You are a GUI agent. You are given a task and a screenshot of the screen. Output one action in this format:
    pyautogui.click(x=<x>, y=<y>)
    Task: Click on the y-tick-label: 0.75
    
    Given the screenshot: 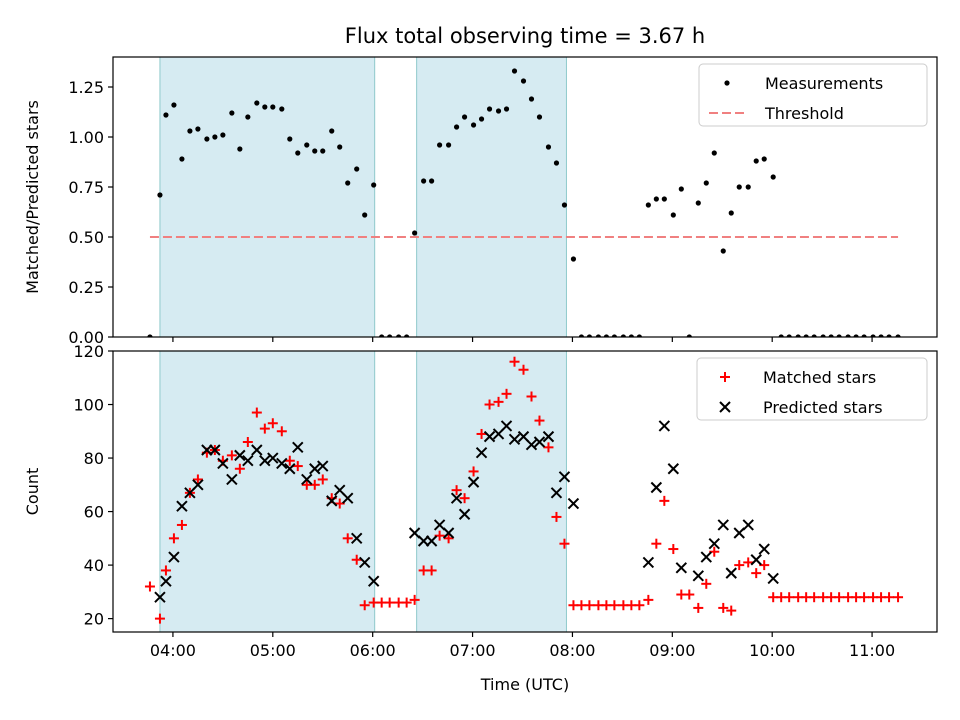 What is the action you would take?
    pyautogui.click(x=86, y=187)
    